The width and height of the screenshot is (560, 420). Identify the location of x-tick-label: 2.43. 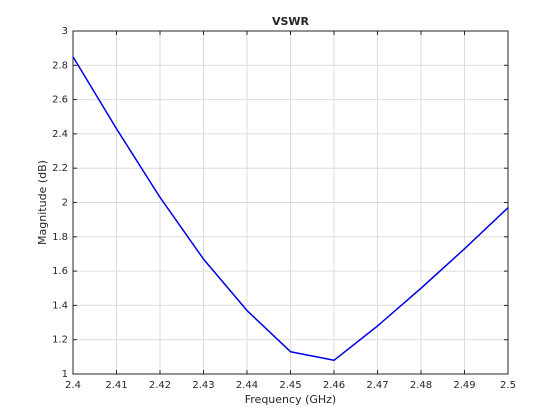
(203, 385).